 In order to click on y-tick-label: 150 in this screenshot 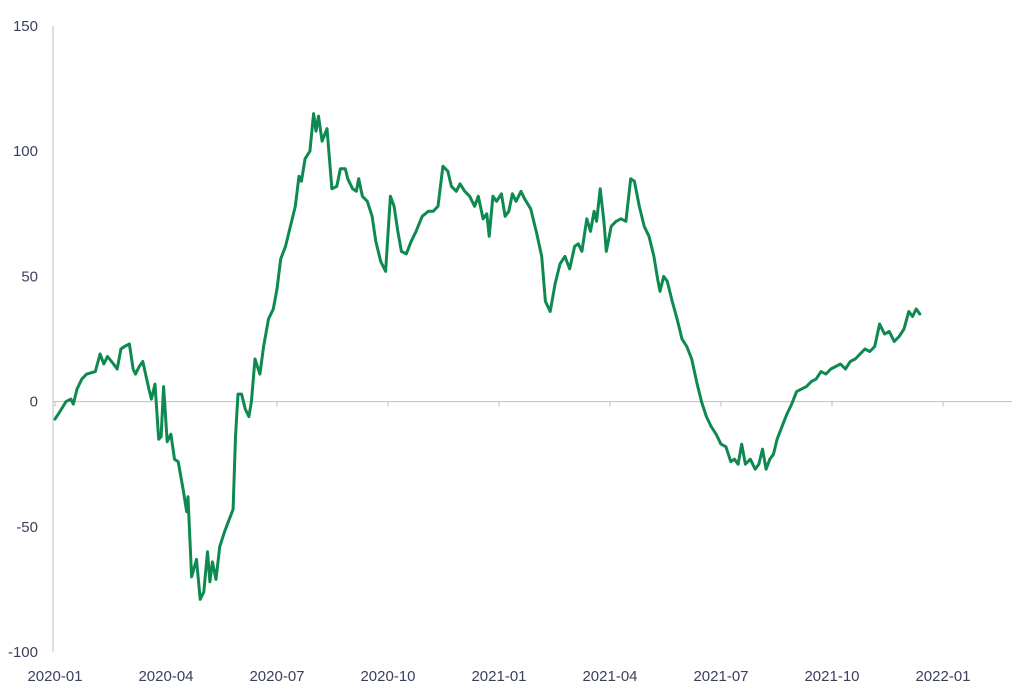, I will do `click(25, 26)`.